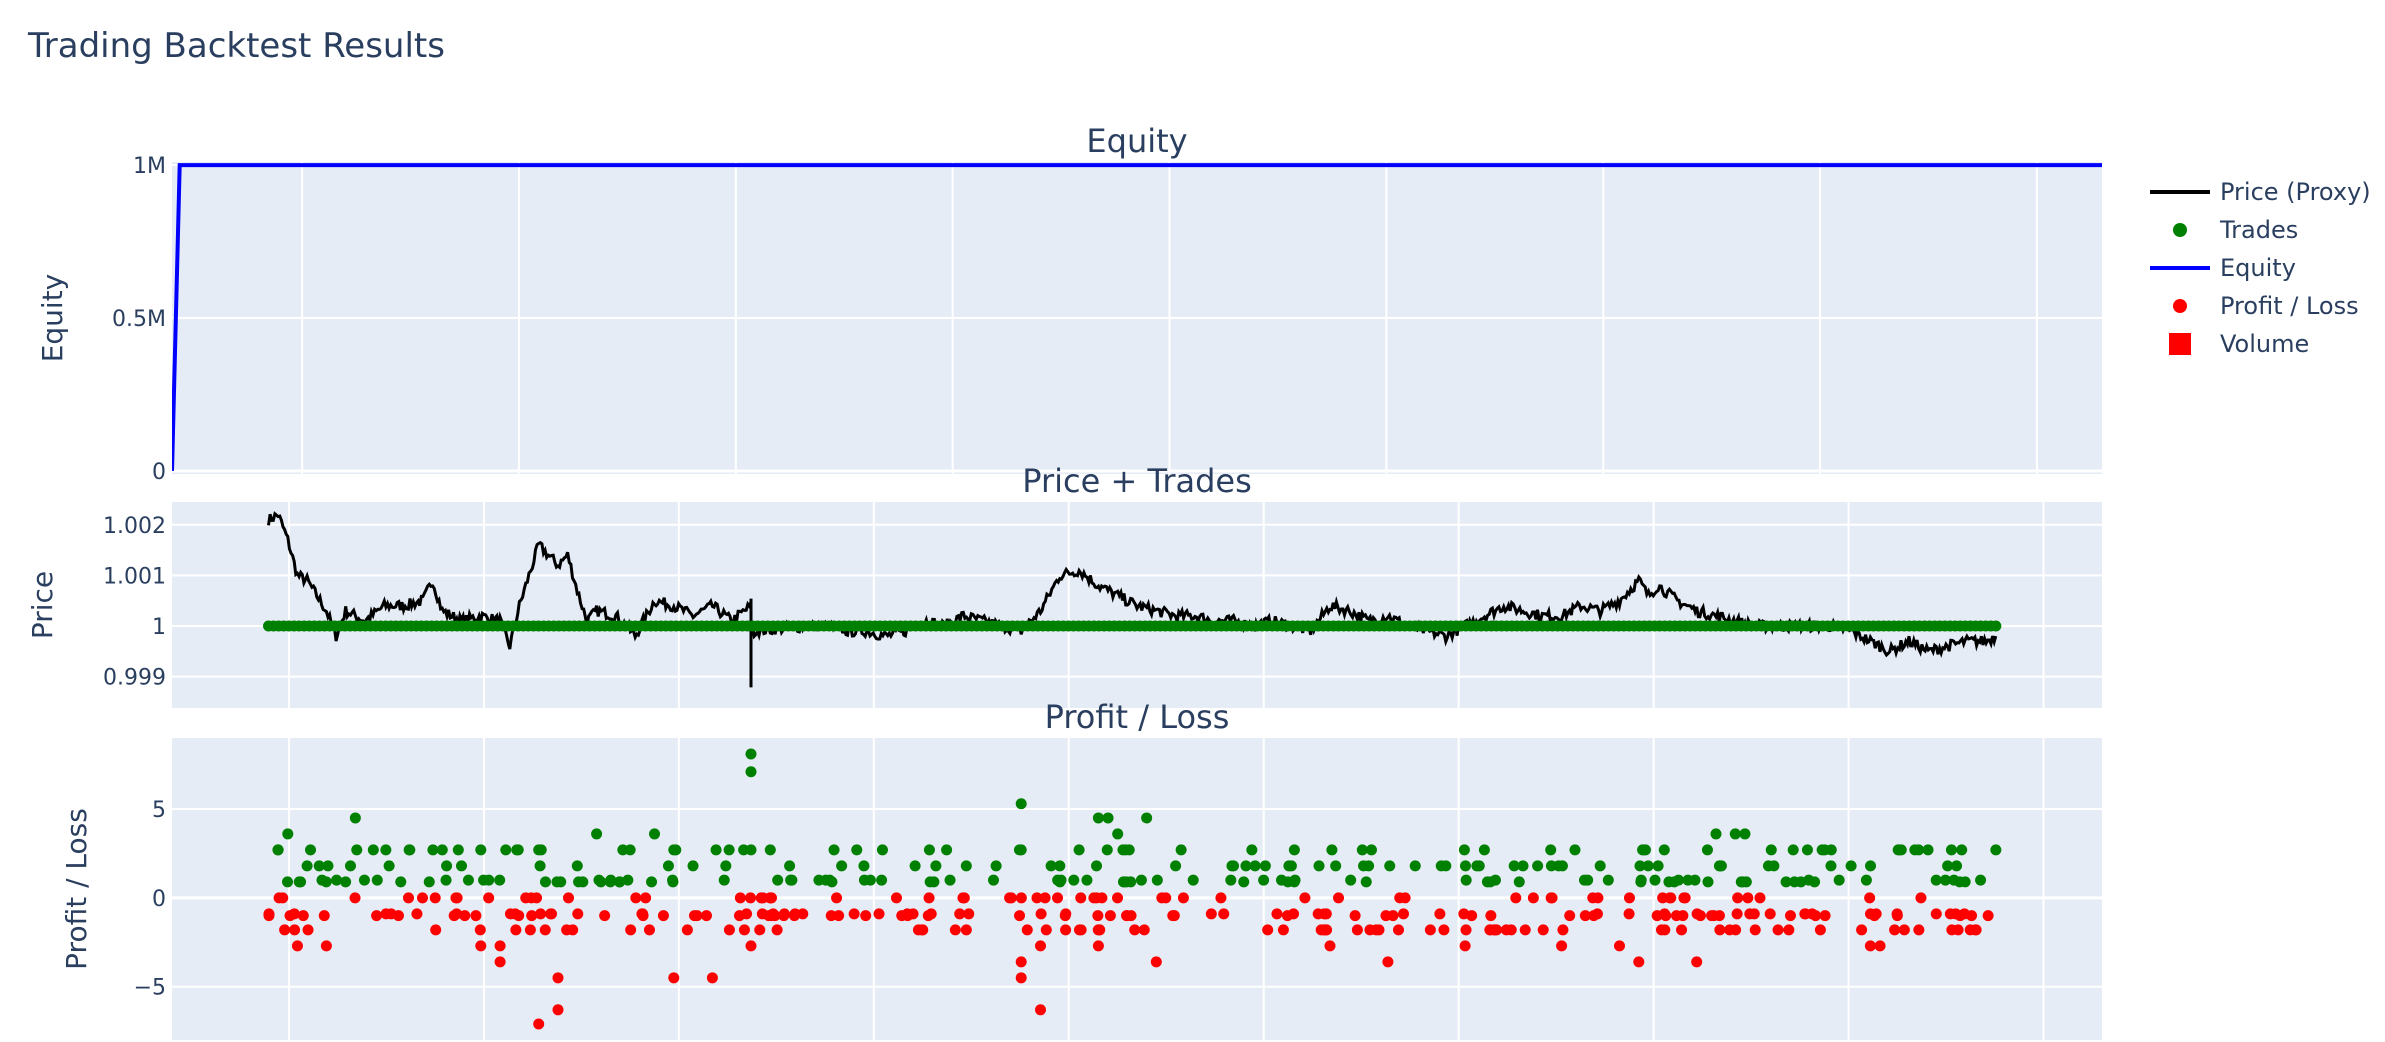 Image resolution: width=2385 pixels, height=1042 pixels. What do you see at coordinates (150, 988) in the screenshot?
I see `y-tick-label: −5` at bounding box center [150, 988].